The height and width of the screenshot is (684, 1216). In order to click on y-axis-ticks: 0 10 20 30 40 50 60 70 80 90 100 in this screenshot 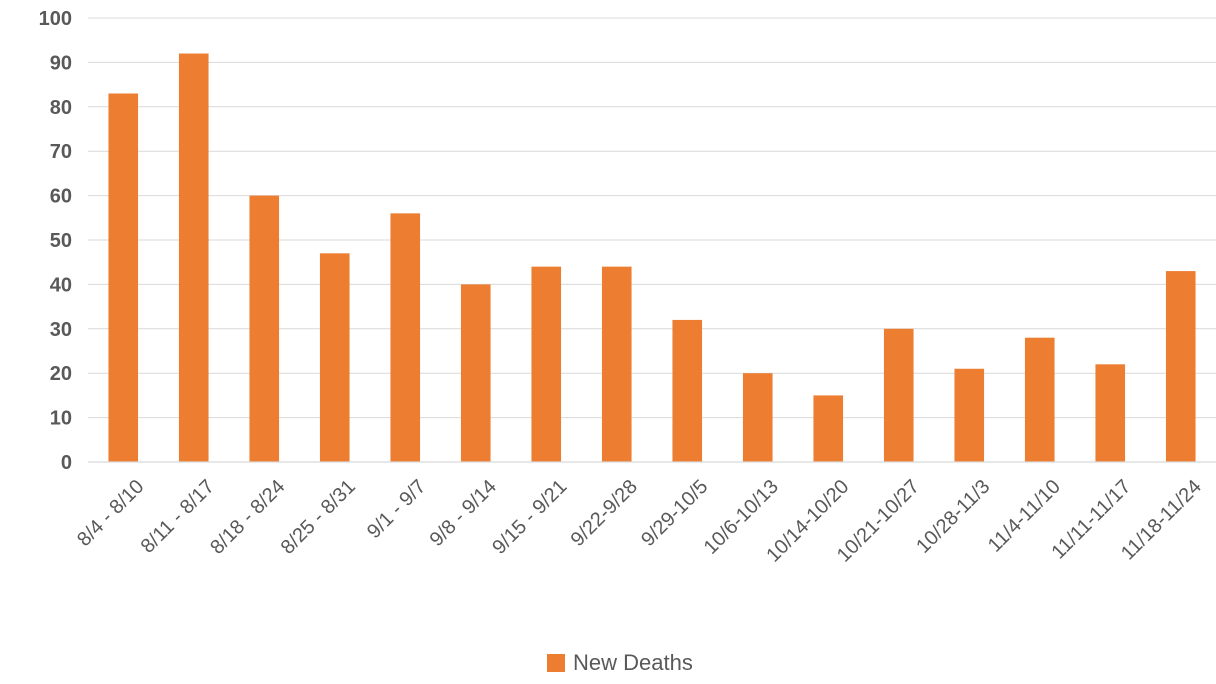, I will do `click(55, 241)`.